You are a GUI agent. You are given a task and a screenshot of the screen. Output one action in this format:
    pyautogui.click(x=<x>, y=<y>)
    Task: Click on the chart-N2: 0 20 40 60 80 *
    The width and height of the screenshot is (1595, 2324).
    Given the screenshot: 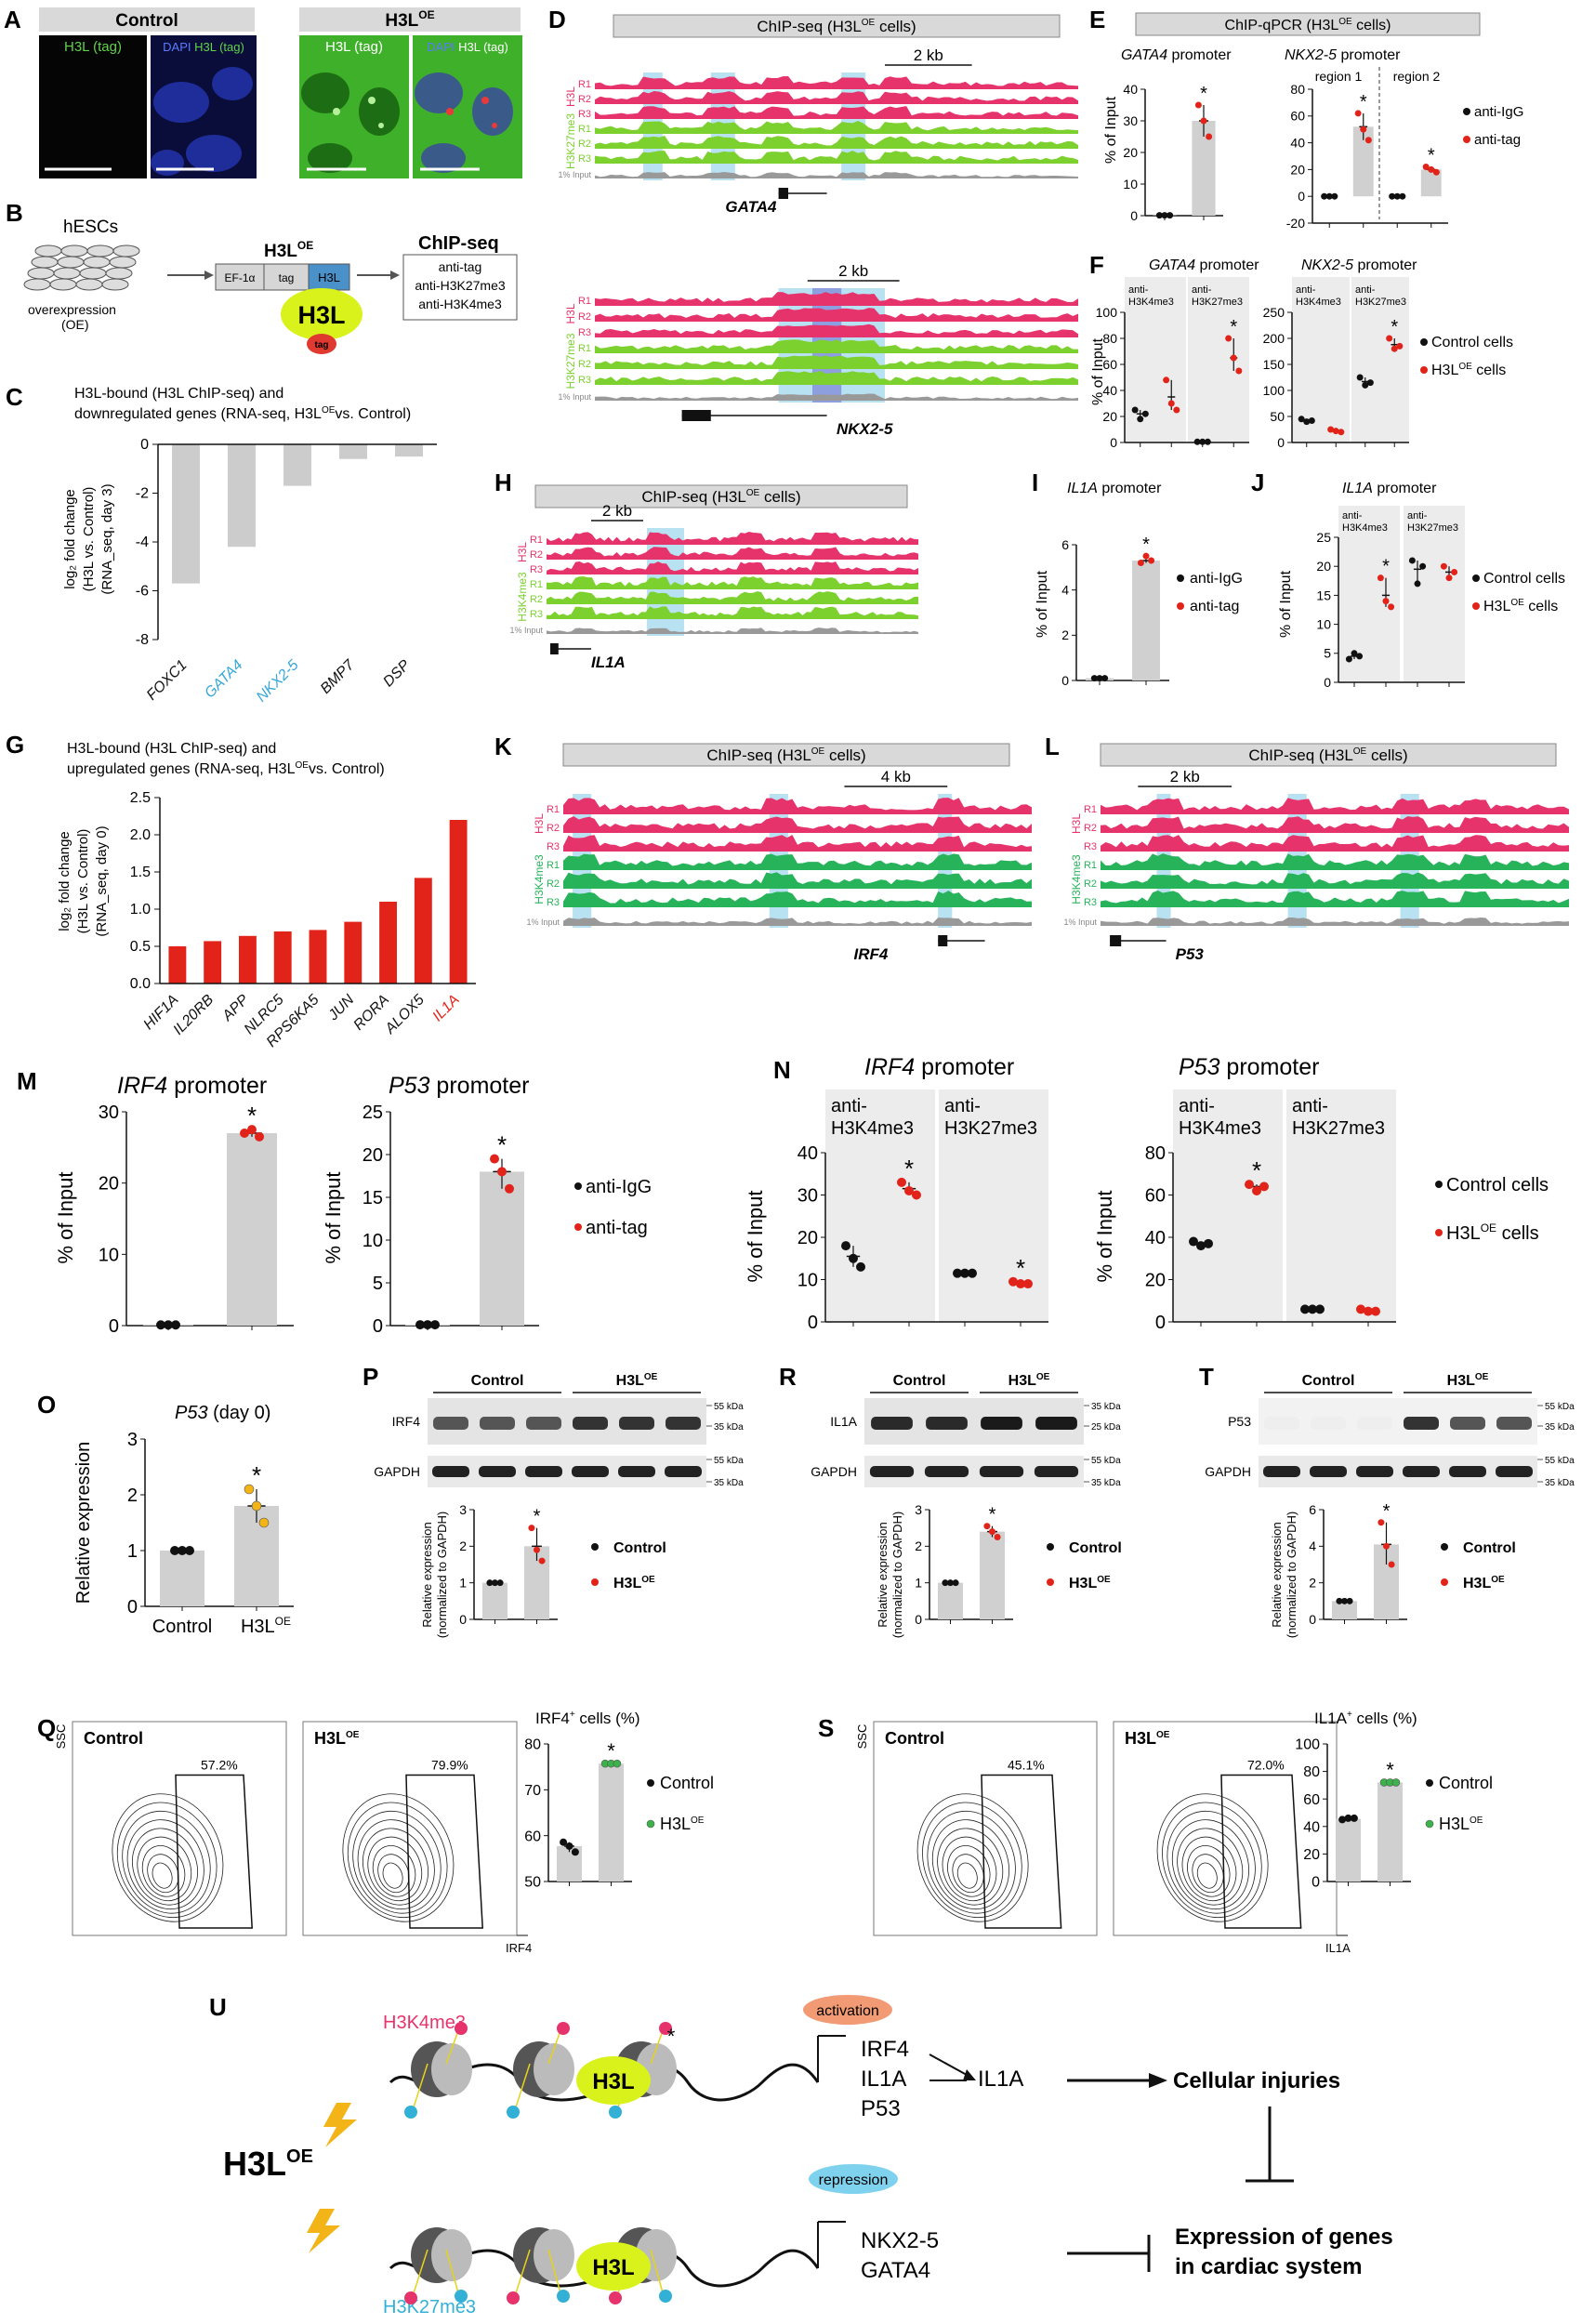 What is the action you would take?
    pyautogui.click(x=1270, y=1238)
    